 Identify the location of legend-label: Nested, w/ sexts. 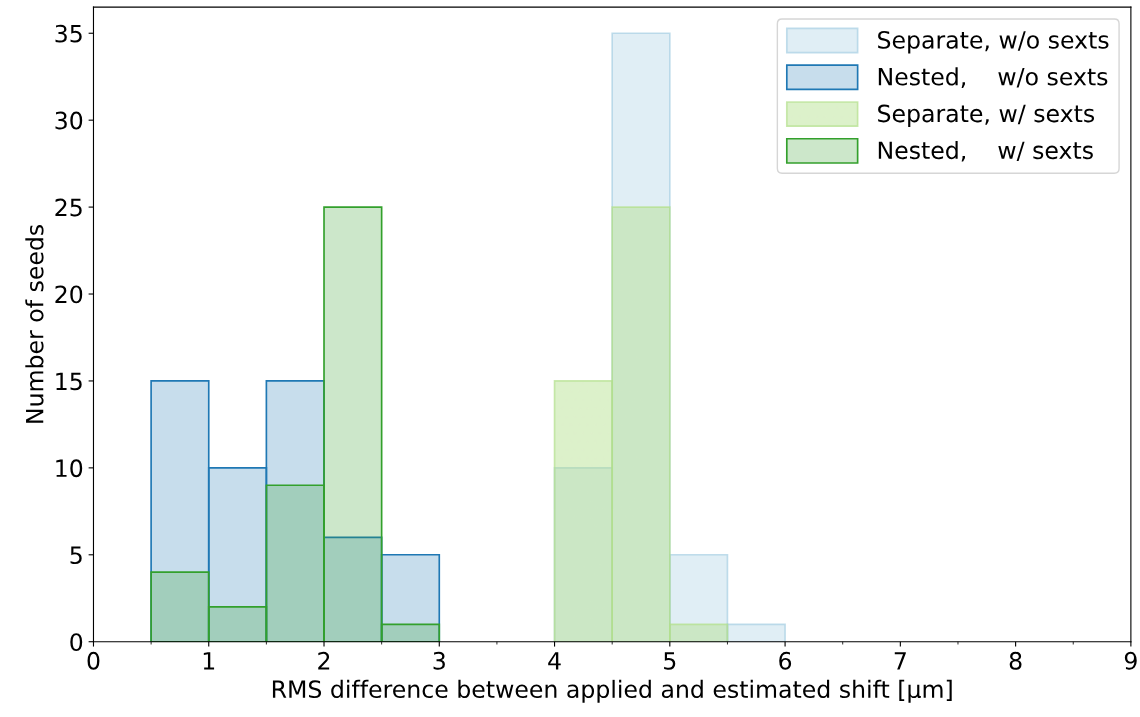
(985, 151).